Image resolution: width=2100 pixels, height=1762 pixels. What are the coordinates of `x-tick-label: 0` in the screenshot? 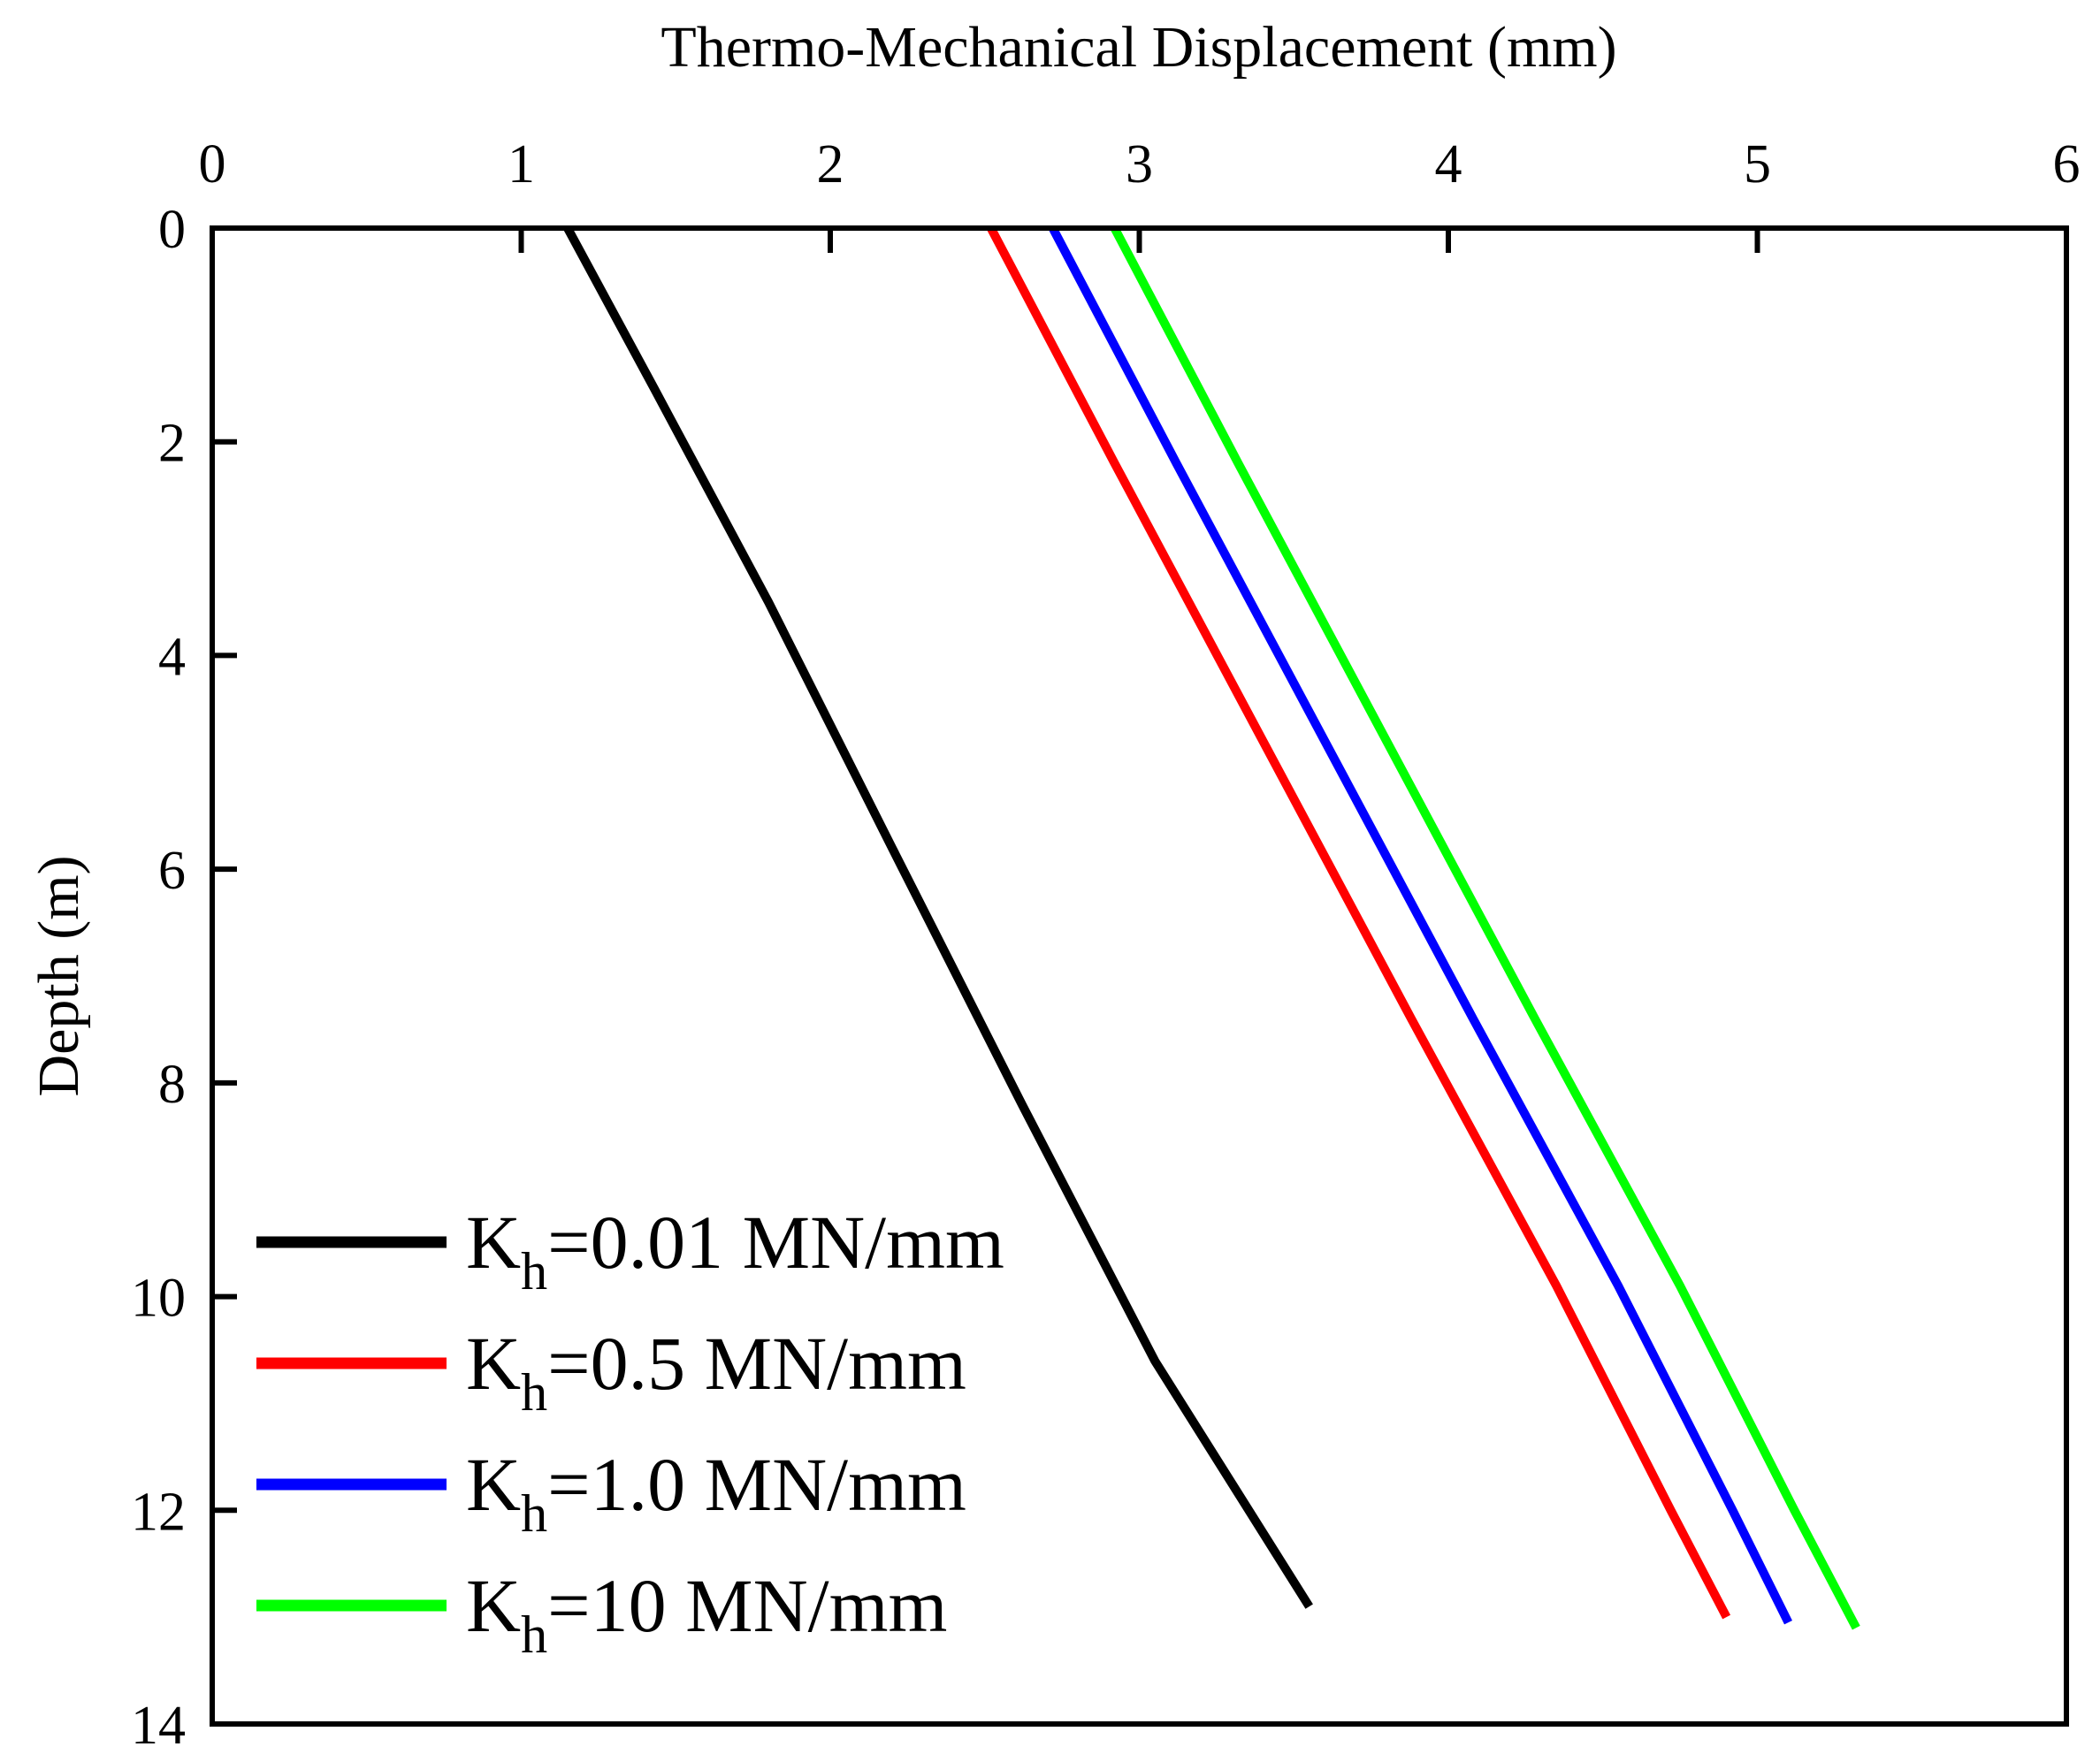 It's located at (212, 164).